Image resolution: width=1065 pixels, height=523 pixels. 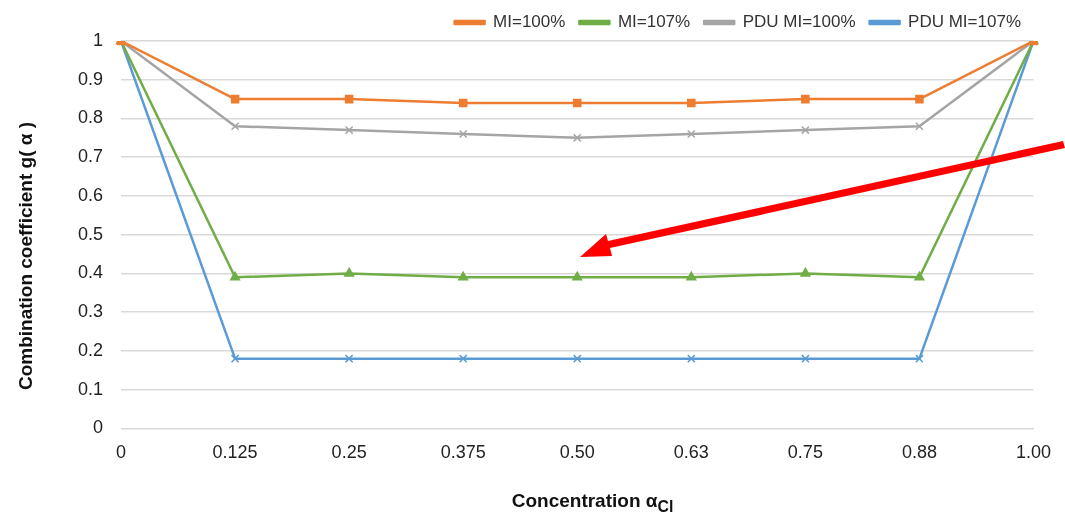 I want to click on x-tick-label: 0.63, so click(x=691, y=452).